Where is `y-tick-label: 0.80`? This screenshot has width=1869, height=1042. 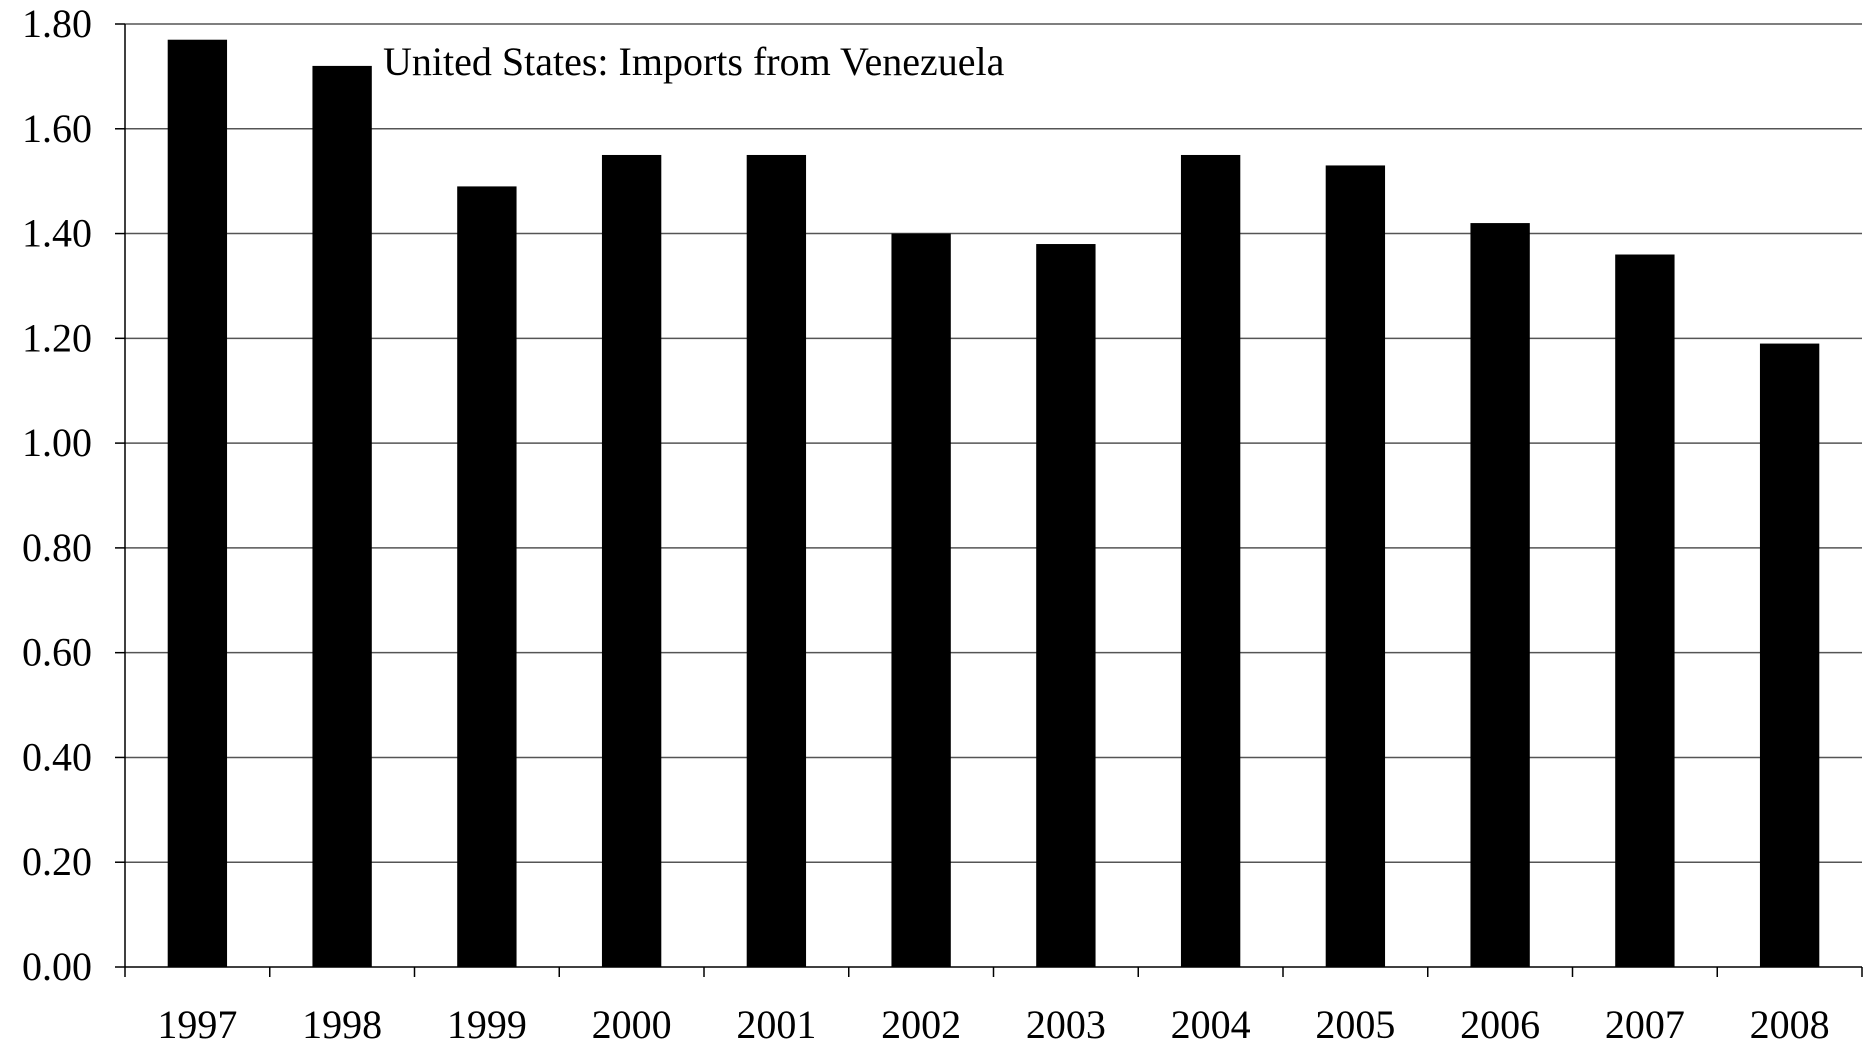
y-tick-label: 0.80 is located at coordinates (57, 547).